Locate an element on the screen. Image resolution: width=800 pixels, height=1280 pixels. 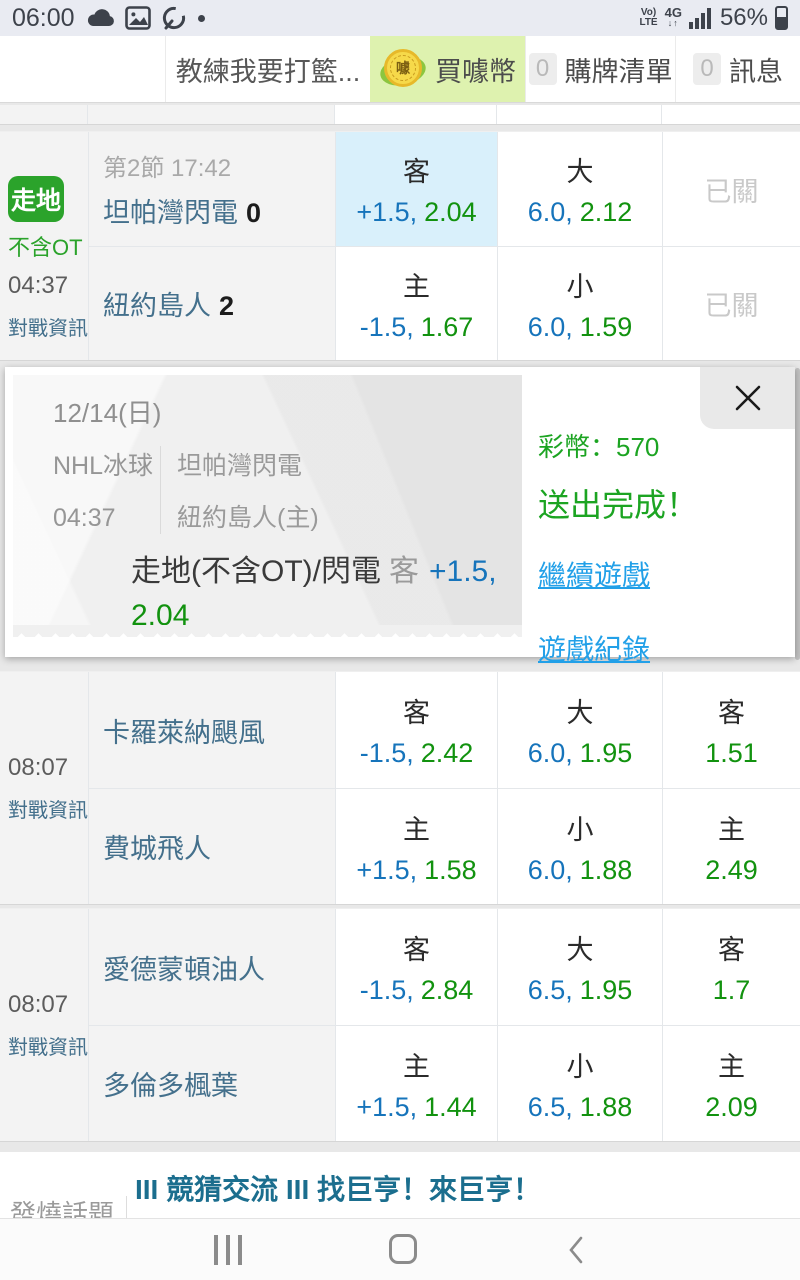
notification-dot-icon is located at coordinates (201, 18).